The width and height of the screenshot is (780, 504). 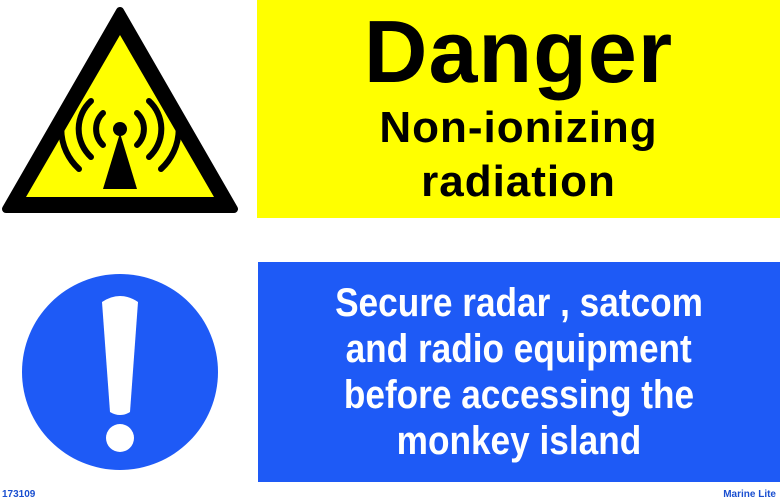 I want to click on exclamation-mandatory-icon, so click(x=120, y=372).